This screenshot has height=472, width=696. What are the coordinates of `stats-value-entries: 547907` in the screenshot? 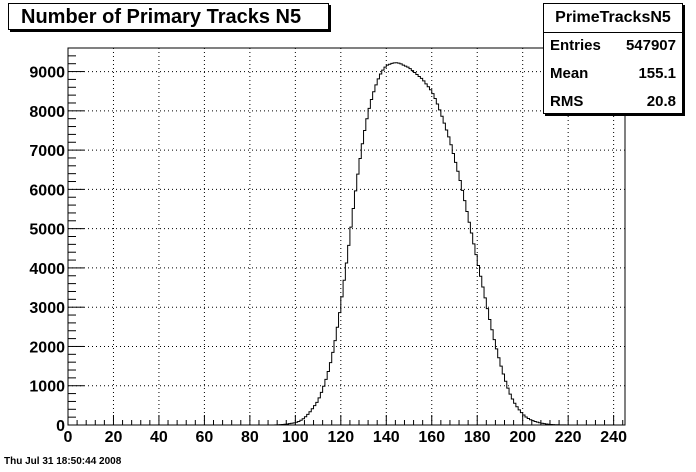 It's located at (650, 45).